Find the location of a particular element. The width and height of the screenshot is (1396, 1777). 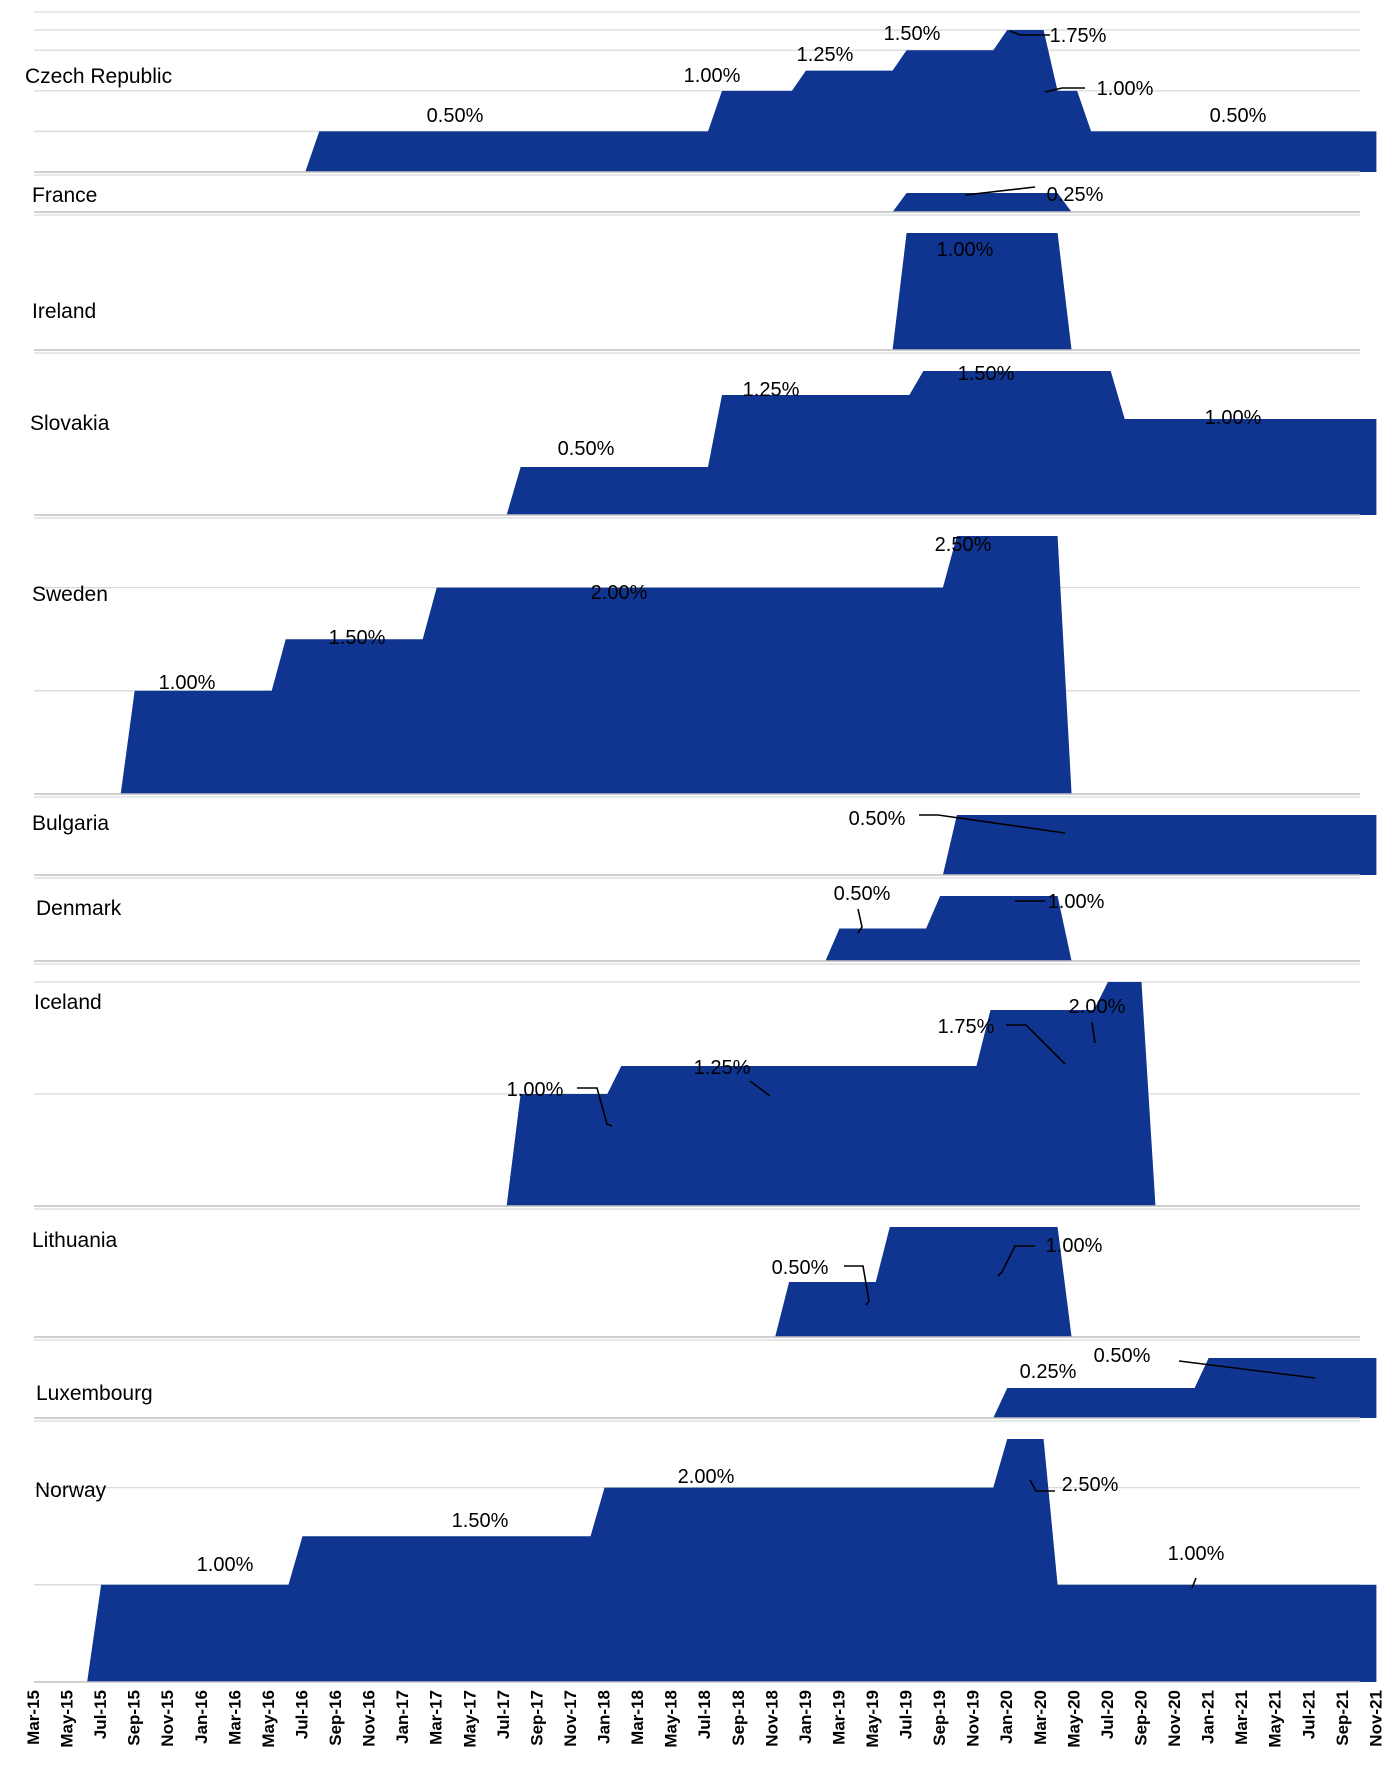

country-label: Norway is located at coordinates (71, 1490).